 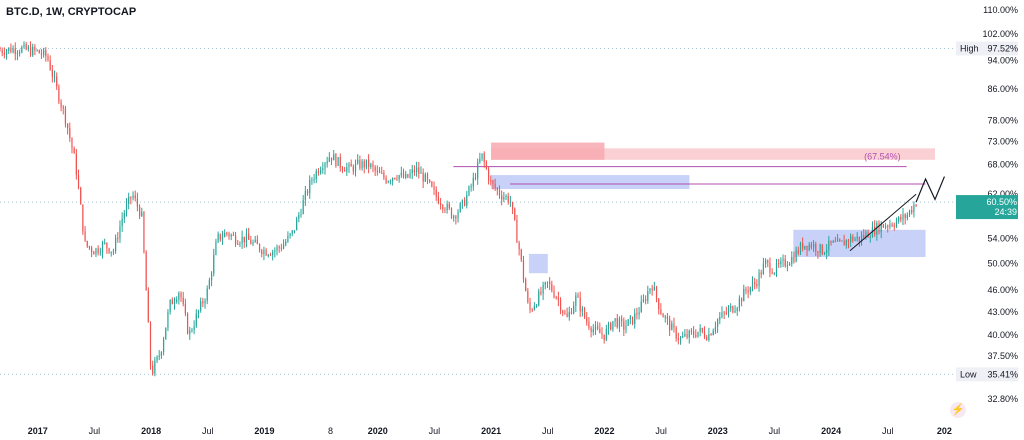 What do you see at coordinates (944, 431) in the screenshot?
I see `x-tick-label: 202` at bounding box center [944, 431].